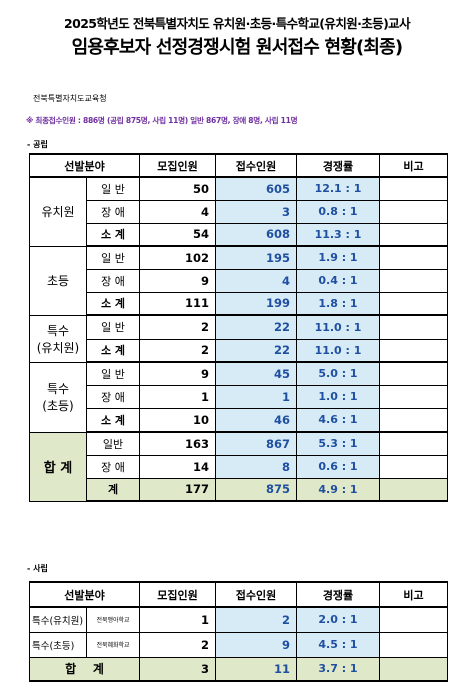 The width and height of the screenshot is (474, 698). Describe the element at coordinates (58, 406) in the screenshot. I see `group-label-line2: (초등)` at that location.